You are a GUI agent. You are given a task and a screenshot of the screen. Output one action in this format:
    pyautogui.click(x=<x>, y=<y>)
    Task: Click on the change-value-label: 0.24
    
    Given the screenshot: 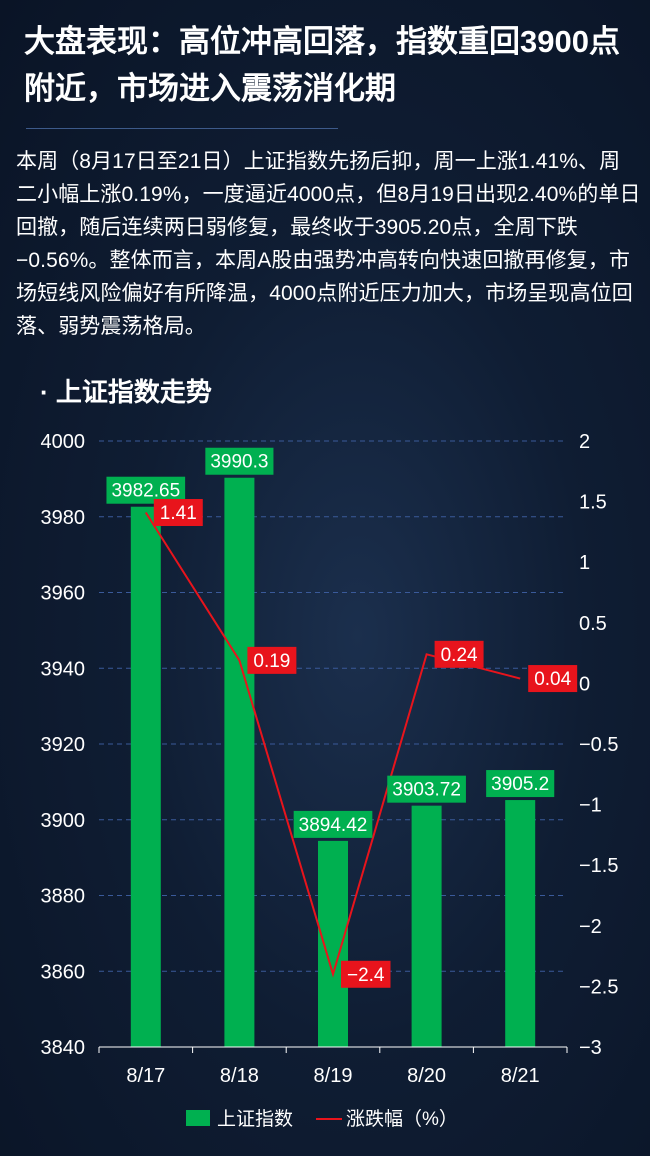 What is the action you would take?
    pyautogui.click(x=459, y=654)
    